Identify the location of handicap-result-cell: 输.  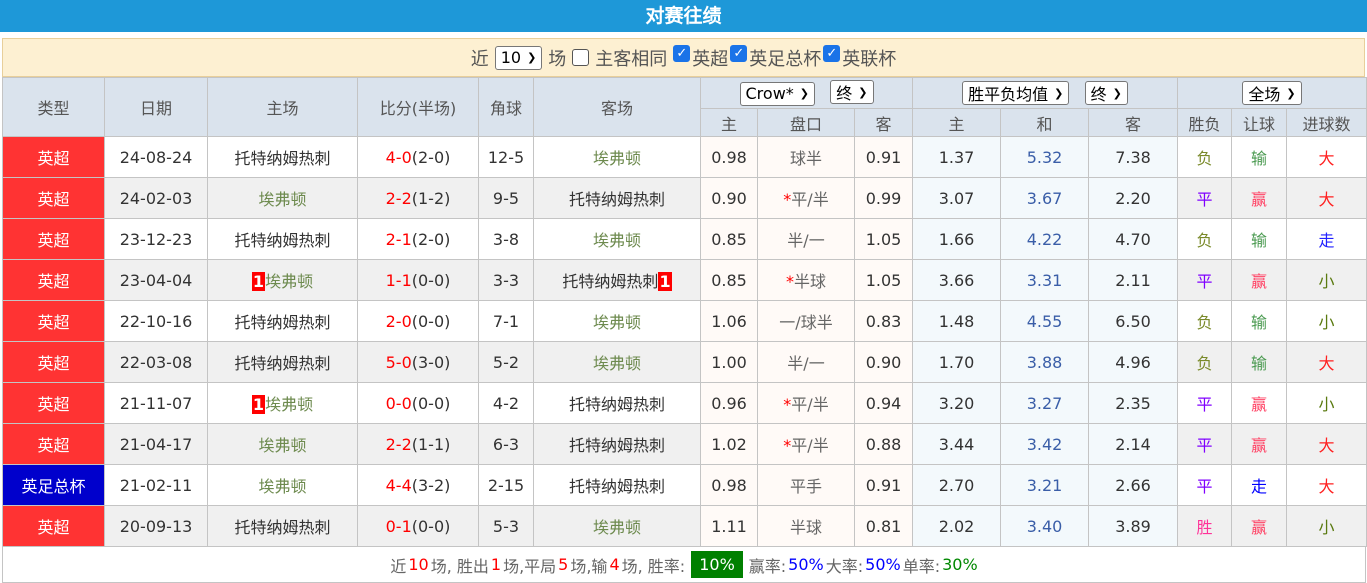
(1259, 362).